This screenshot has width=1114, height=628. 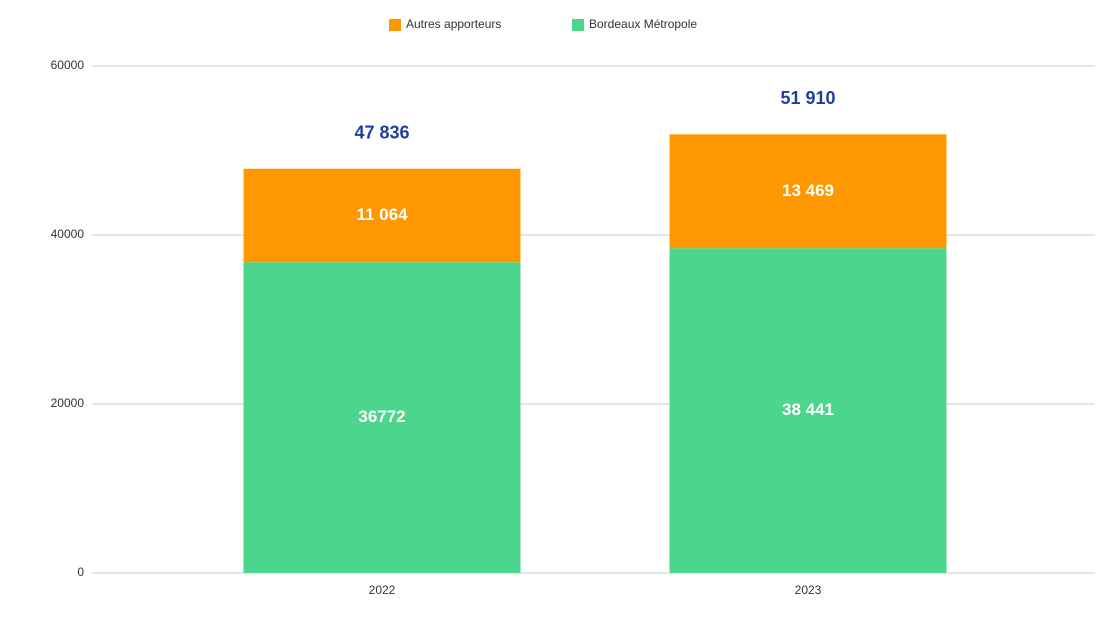 What do you see at coordinates (808, 590) in the screenshot?
I see `x-tick-label: 2023` at bounding box center [808, 590].